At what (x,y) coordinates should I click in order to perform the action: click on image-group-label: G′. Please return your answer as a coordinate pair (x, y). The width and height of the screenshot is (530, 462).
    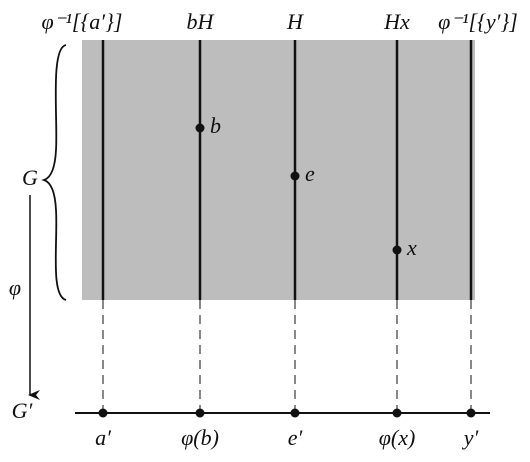
    Looking at the image, I should click on (23, 410).